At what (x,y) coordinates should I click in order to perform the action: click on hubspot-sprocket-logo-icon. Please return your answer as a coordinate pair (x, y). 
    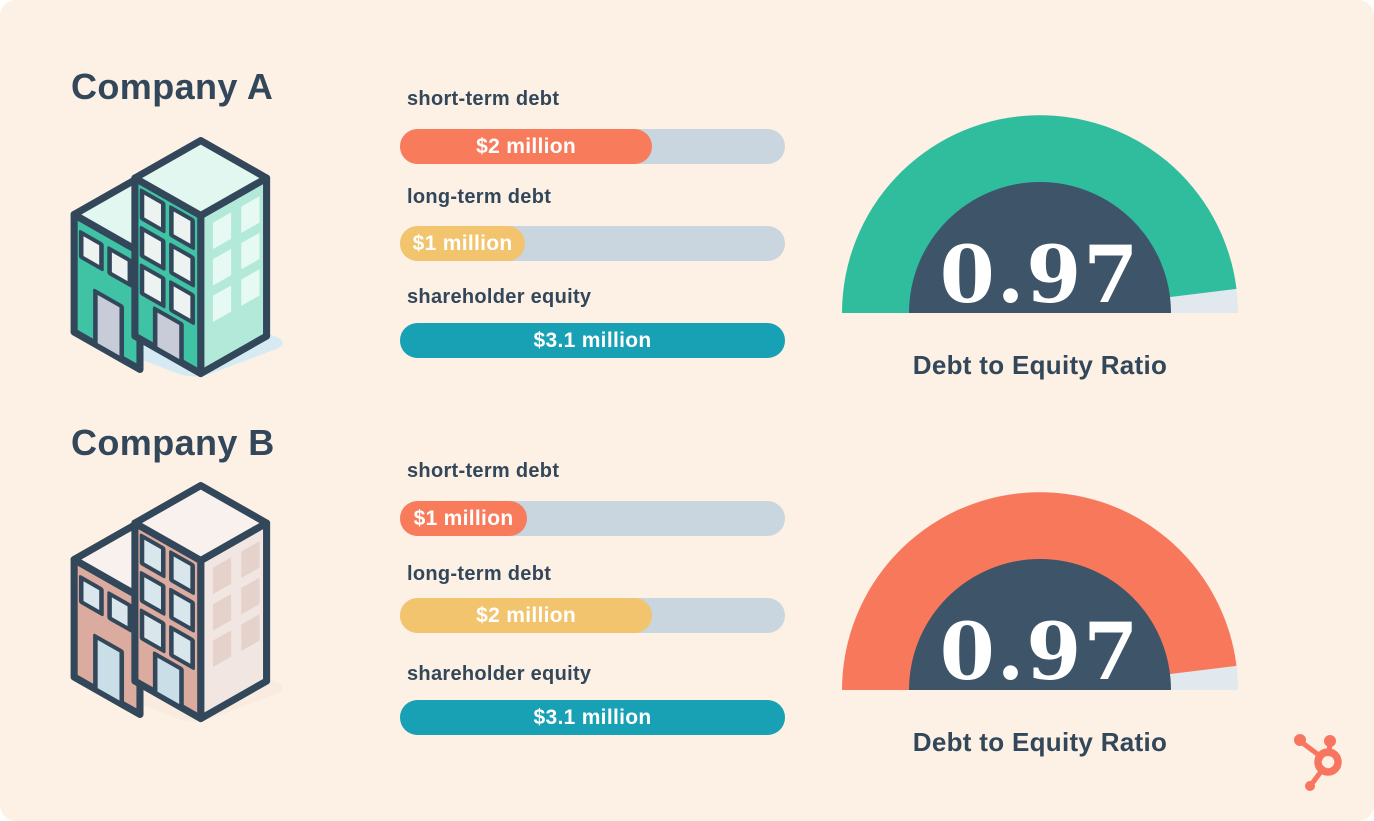
    Looking at the image, I should click on (1318, 762).